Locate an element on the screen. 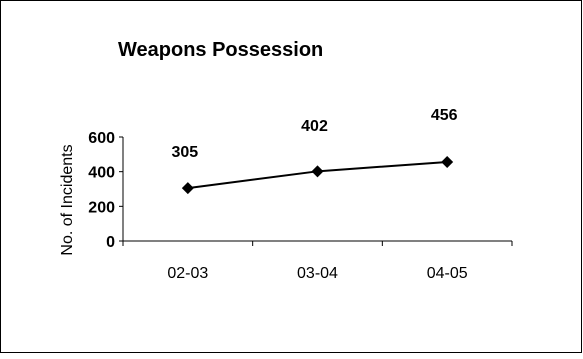 The image size is (583, 359). data-label: 305 is located at coordinates (184, 152).